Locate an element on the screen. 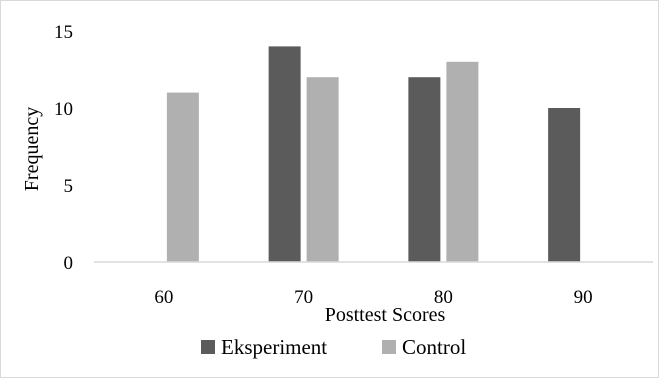 This screenshot has height=378, width=659. y-axis-ticks: 0 5 10 15 is located at coordinates (63, 148).